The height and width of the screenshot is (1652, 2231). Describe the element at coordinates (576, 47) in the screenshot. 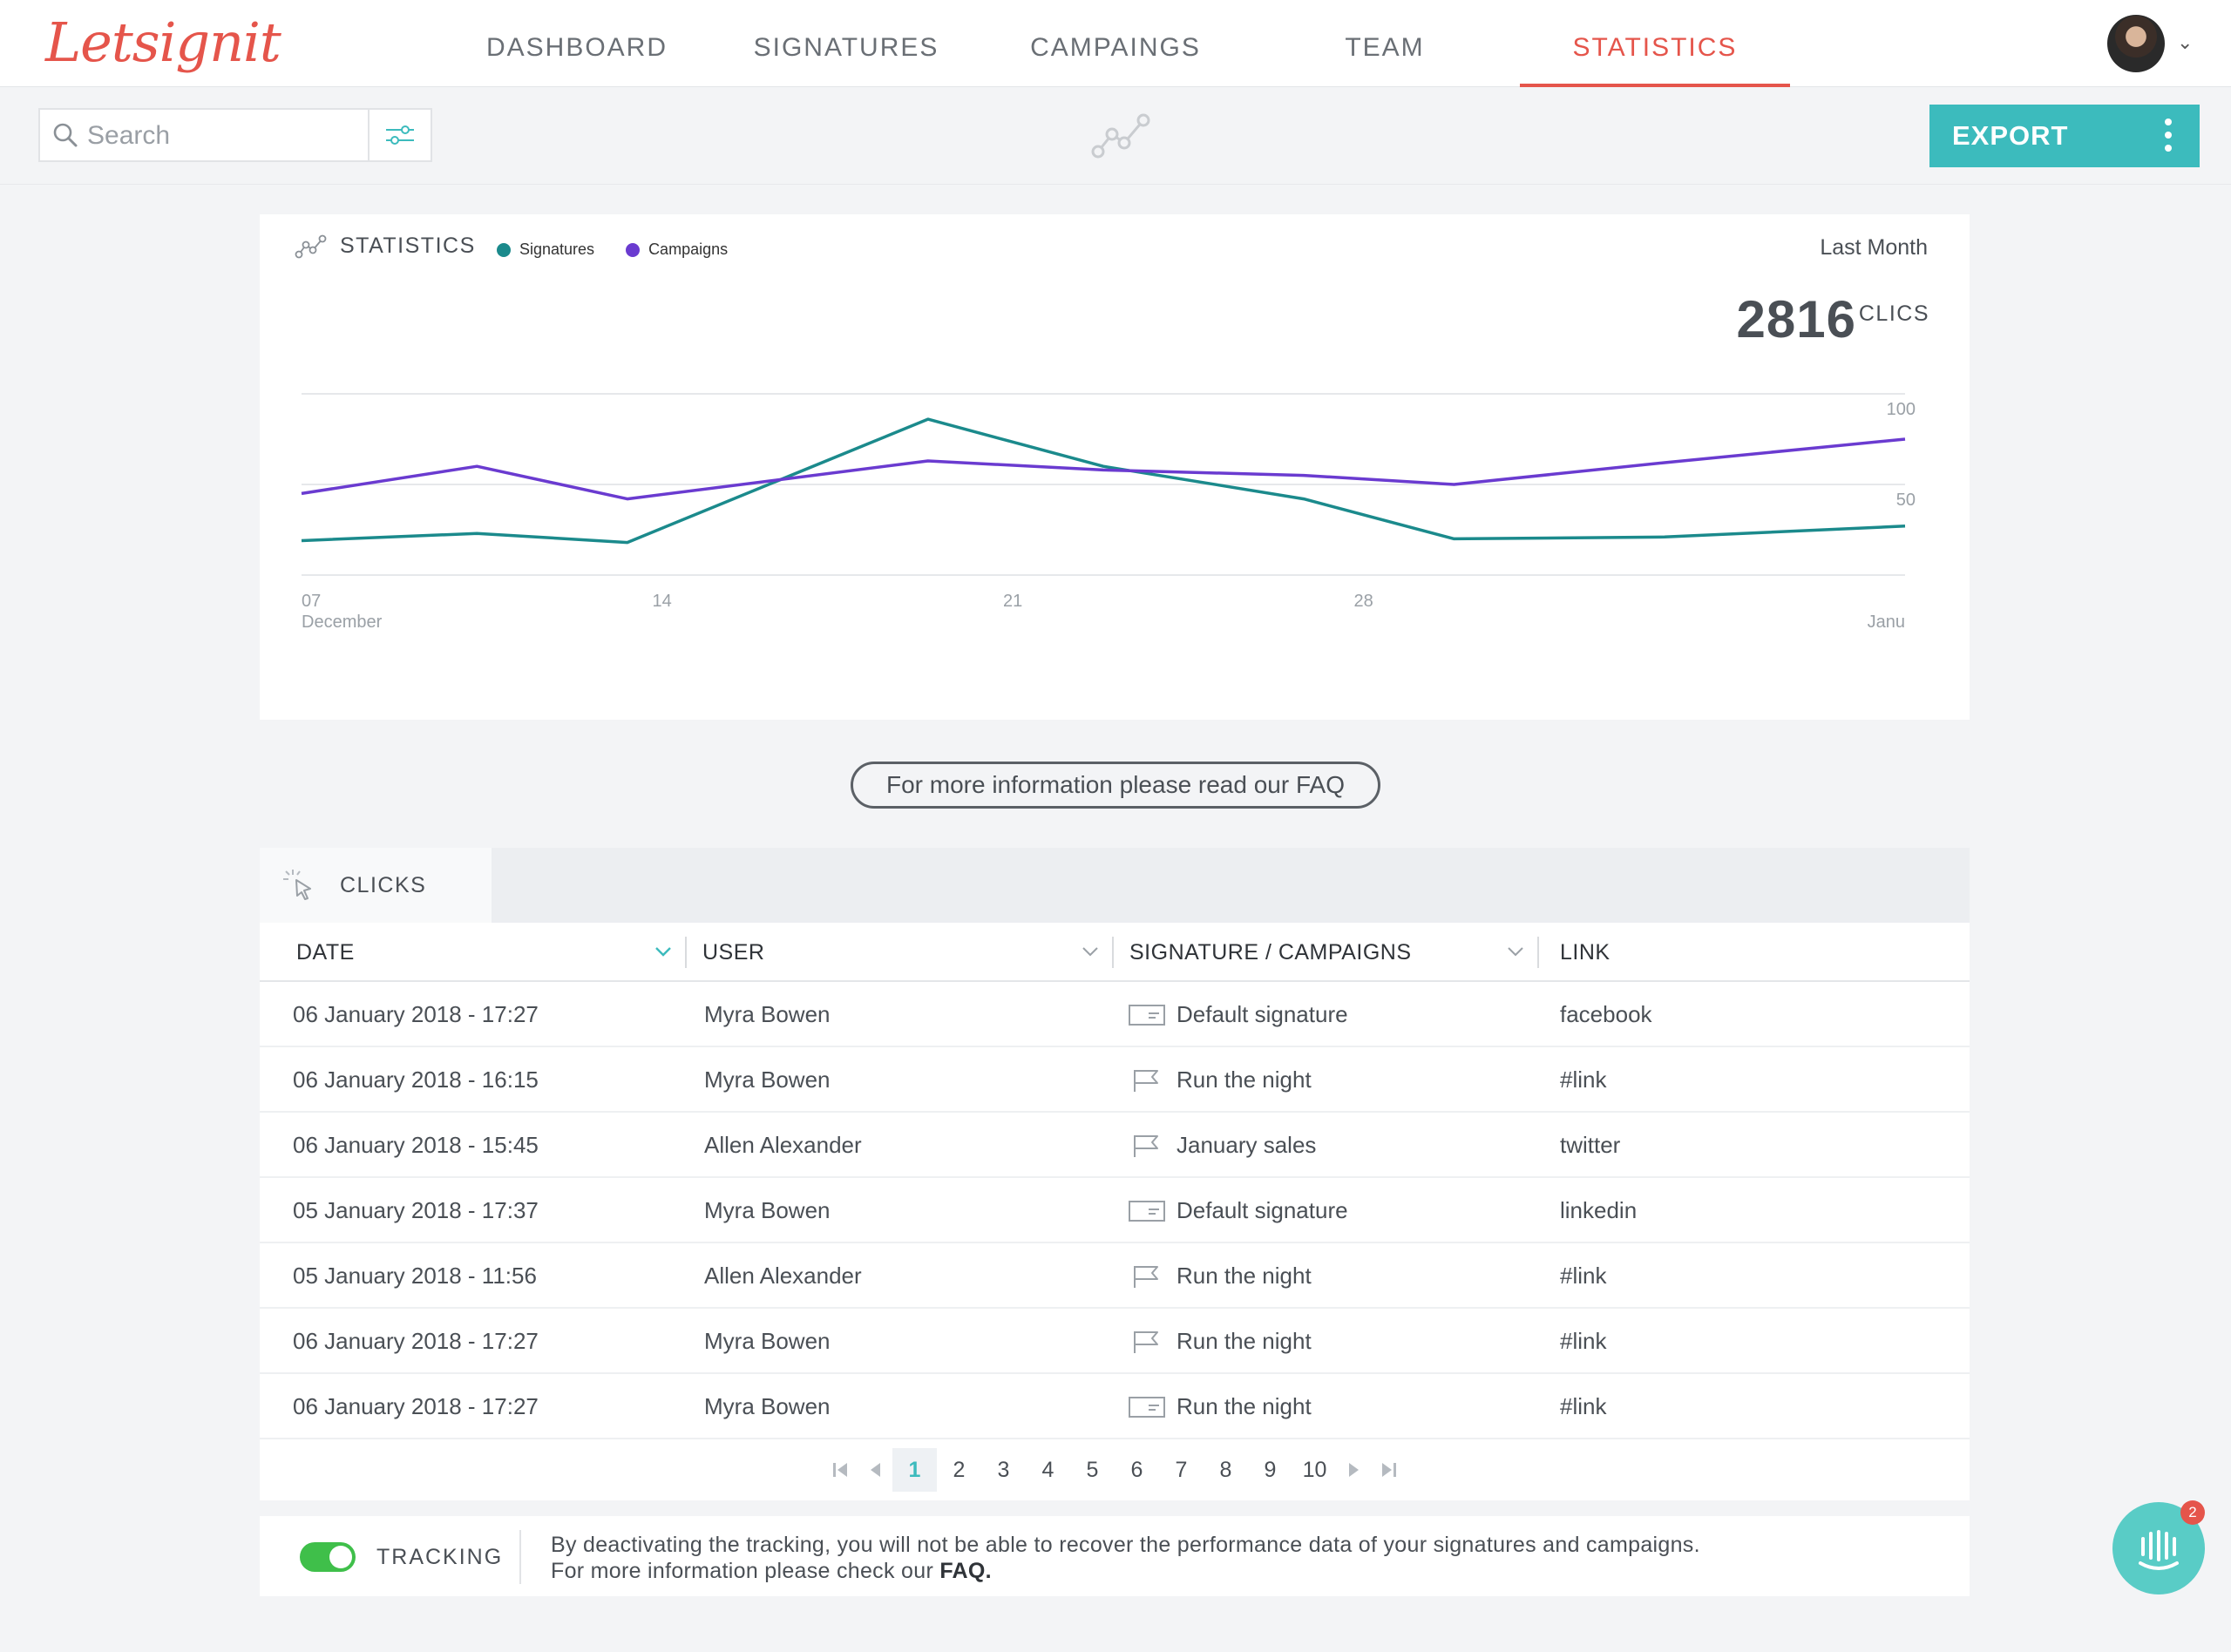

I see `nav-dashboard: DASHBOARD` at that location.